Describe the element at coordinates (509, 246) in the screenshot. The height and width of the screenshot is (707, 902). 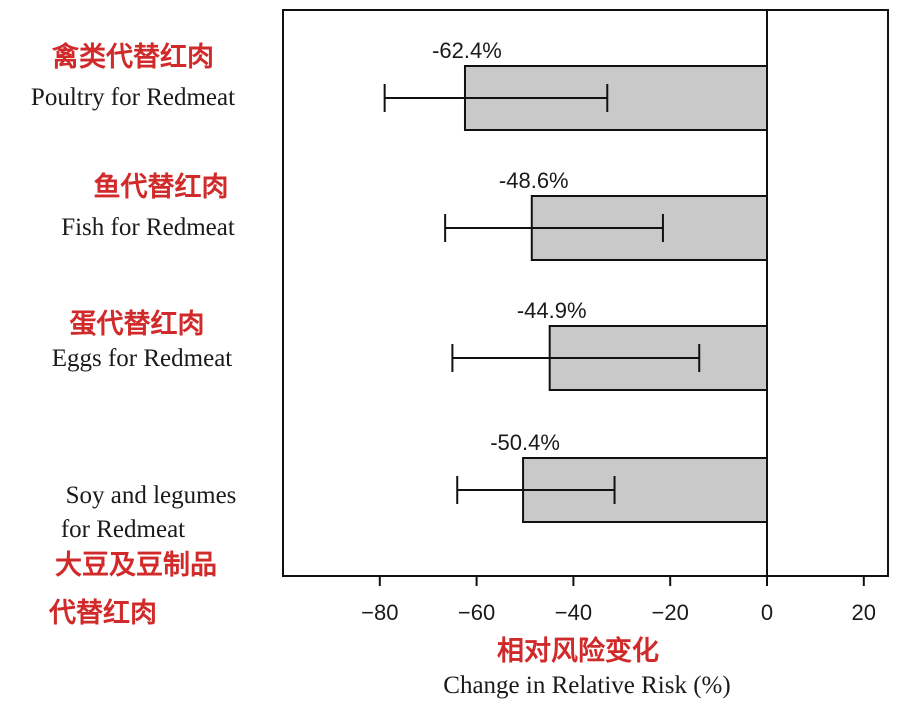
I see `data-labels-group: -62.4% -48.6% -44.9% -50.4%` at that location.